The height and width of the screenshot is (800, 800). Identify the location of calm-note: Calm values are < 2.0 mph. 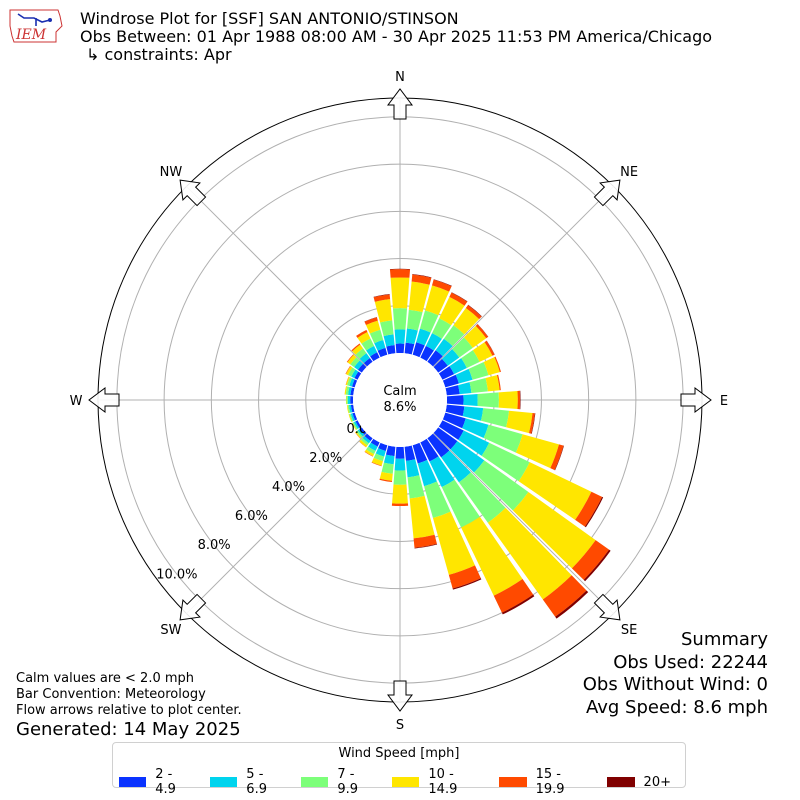
(105, 678).